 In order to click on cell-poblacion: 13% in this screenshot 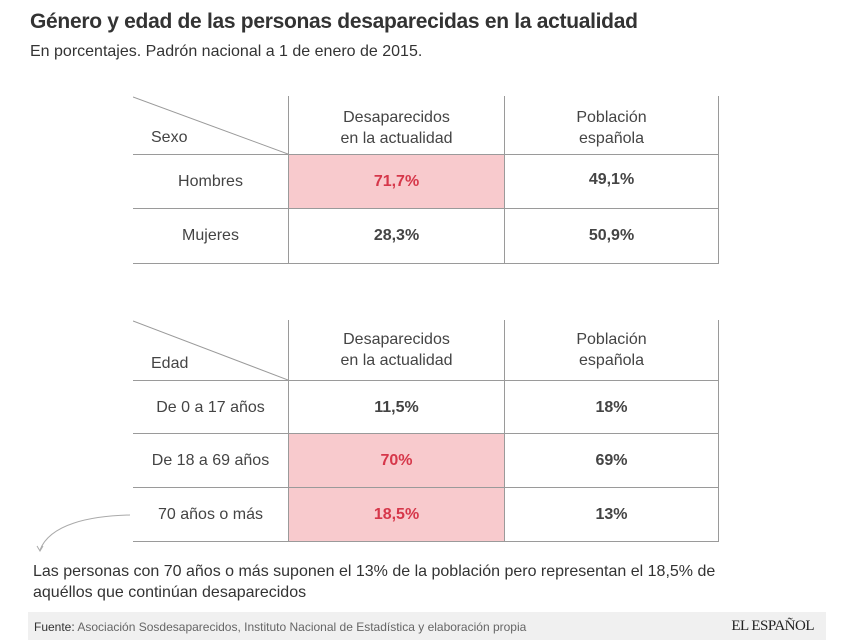, I will do `click(611, 514)`.